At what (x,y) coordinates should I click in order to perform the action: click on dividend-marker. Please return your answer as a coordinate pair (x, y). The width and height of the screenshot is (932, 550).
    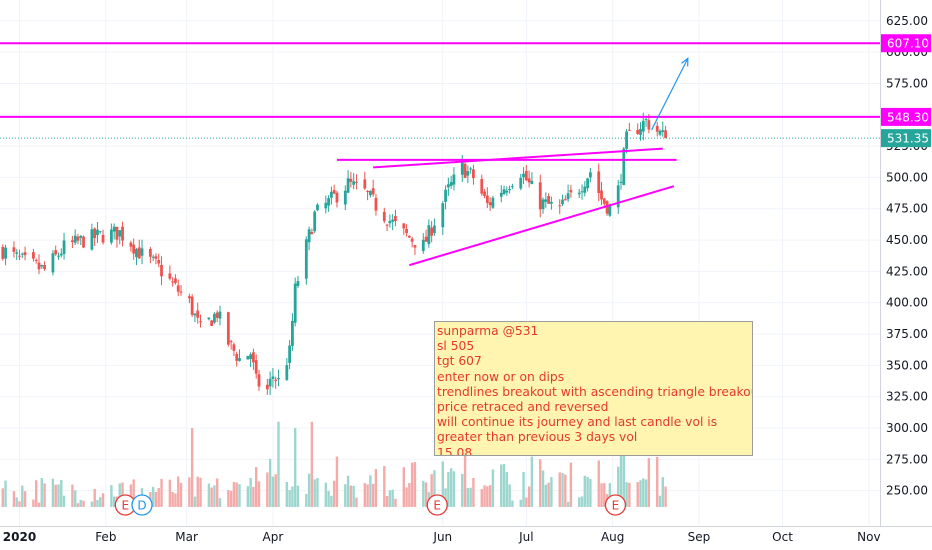
    Looking at the image, I should click on (142, 505).